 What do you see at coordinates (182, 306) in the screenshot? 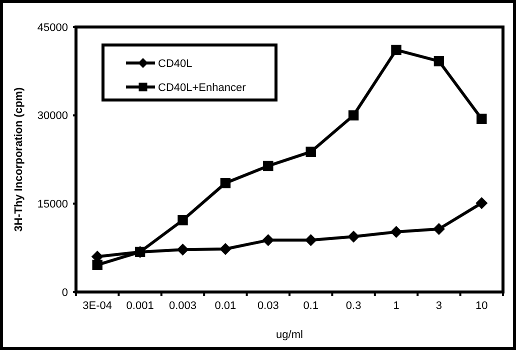
I see `x-tick-label: 0.003` at bounding box center [182, 306].